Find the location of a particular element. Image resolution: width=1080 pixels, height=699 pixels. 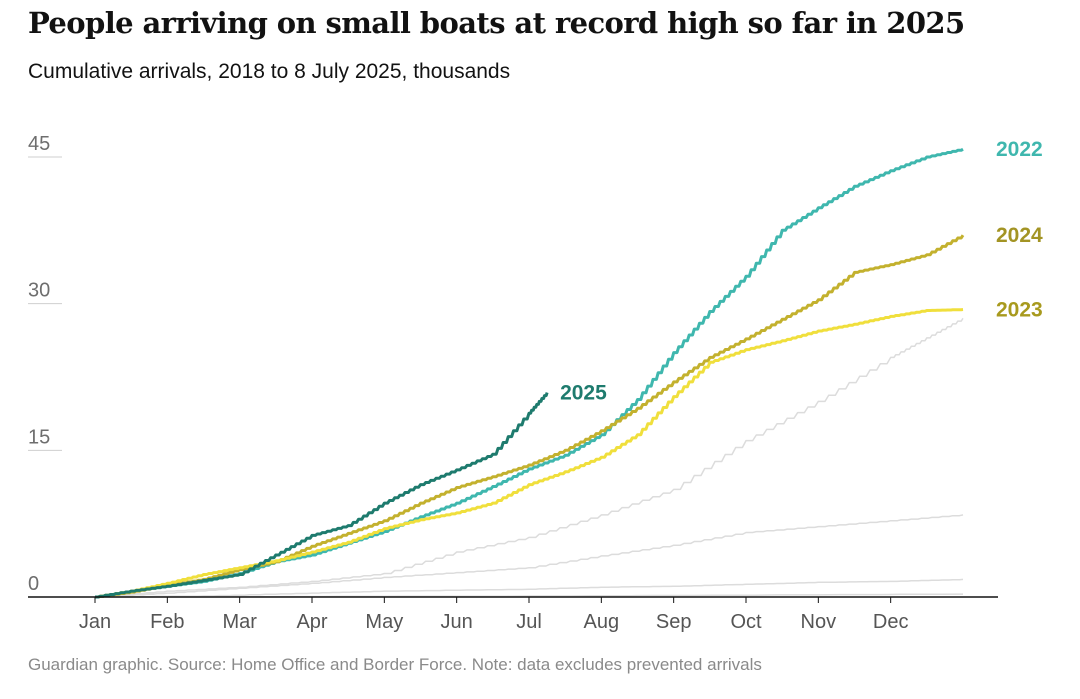

x-tick-label: Dec is located at coordinates (891, 622).